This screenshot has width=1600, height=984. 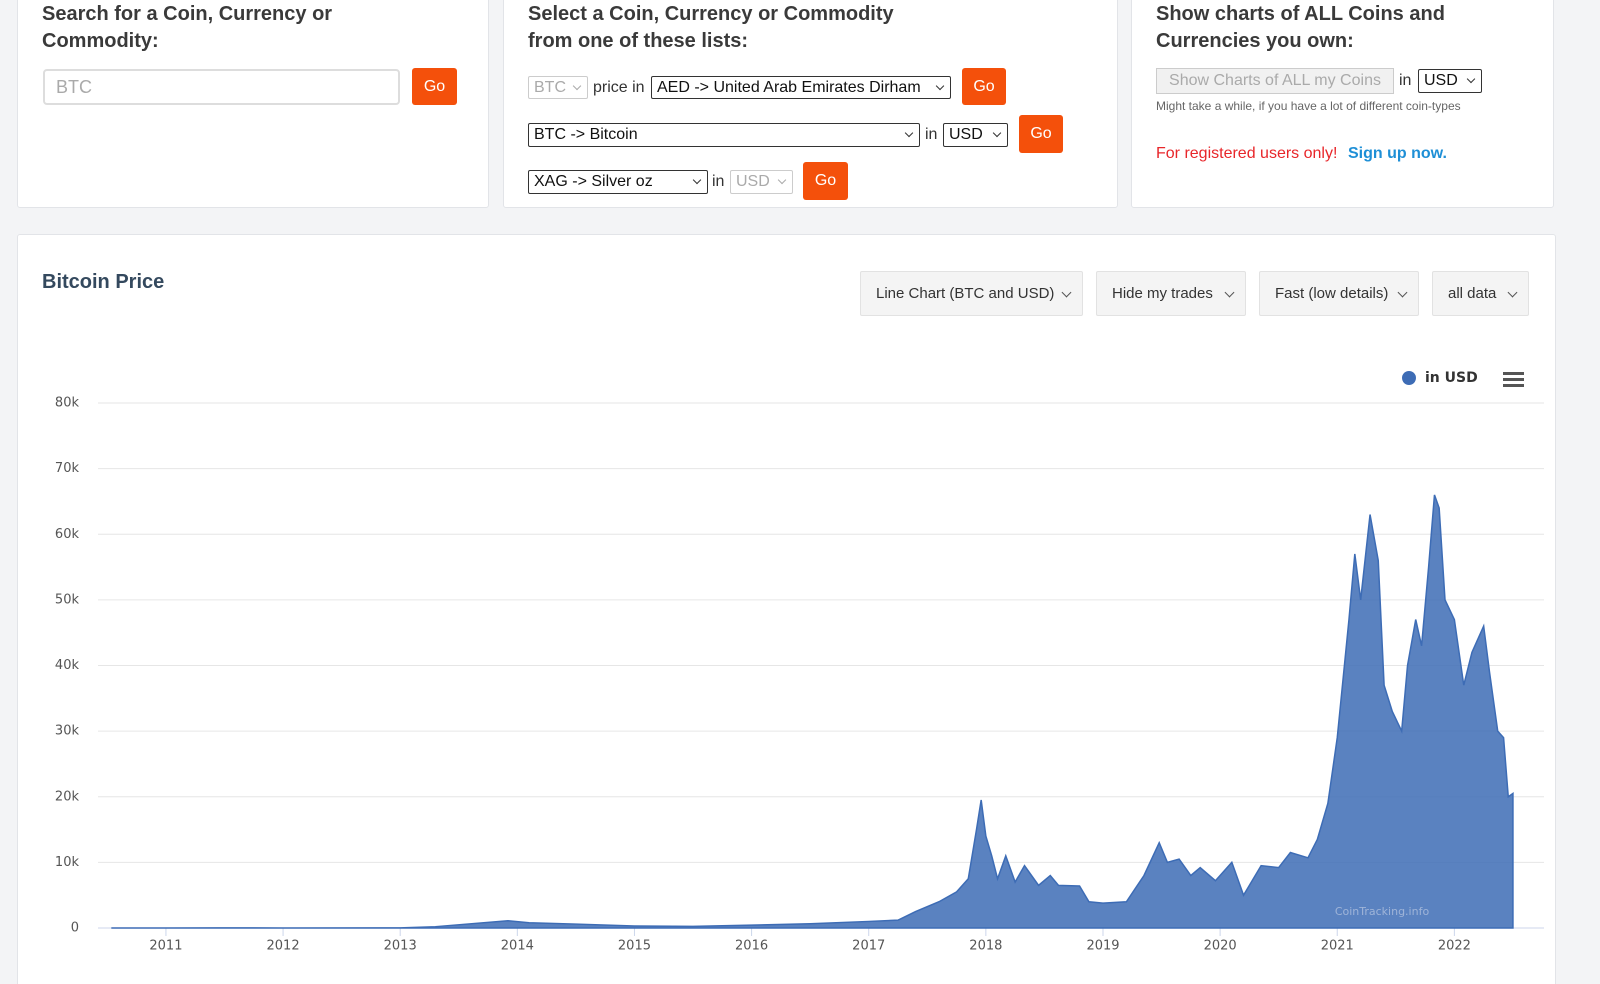 What do you see at coordinates (1409, 378) in the screenshot?
I see `legend-marker` at bounding box center [1409, 378].